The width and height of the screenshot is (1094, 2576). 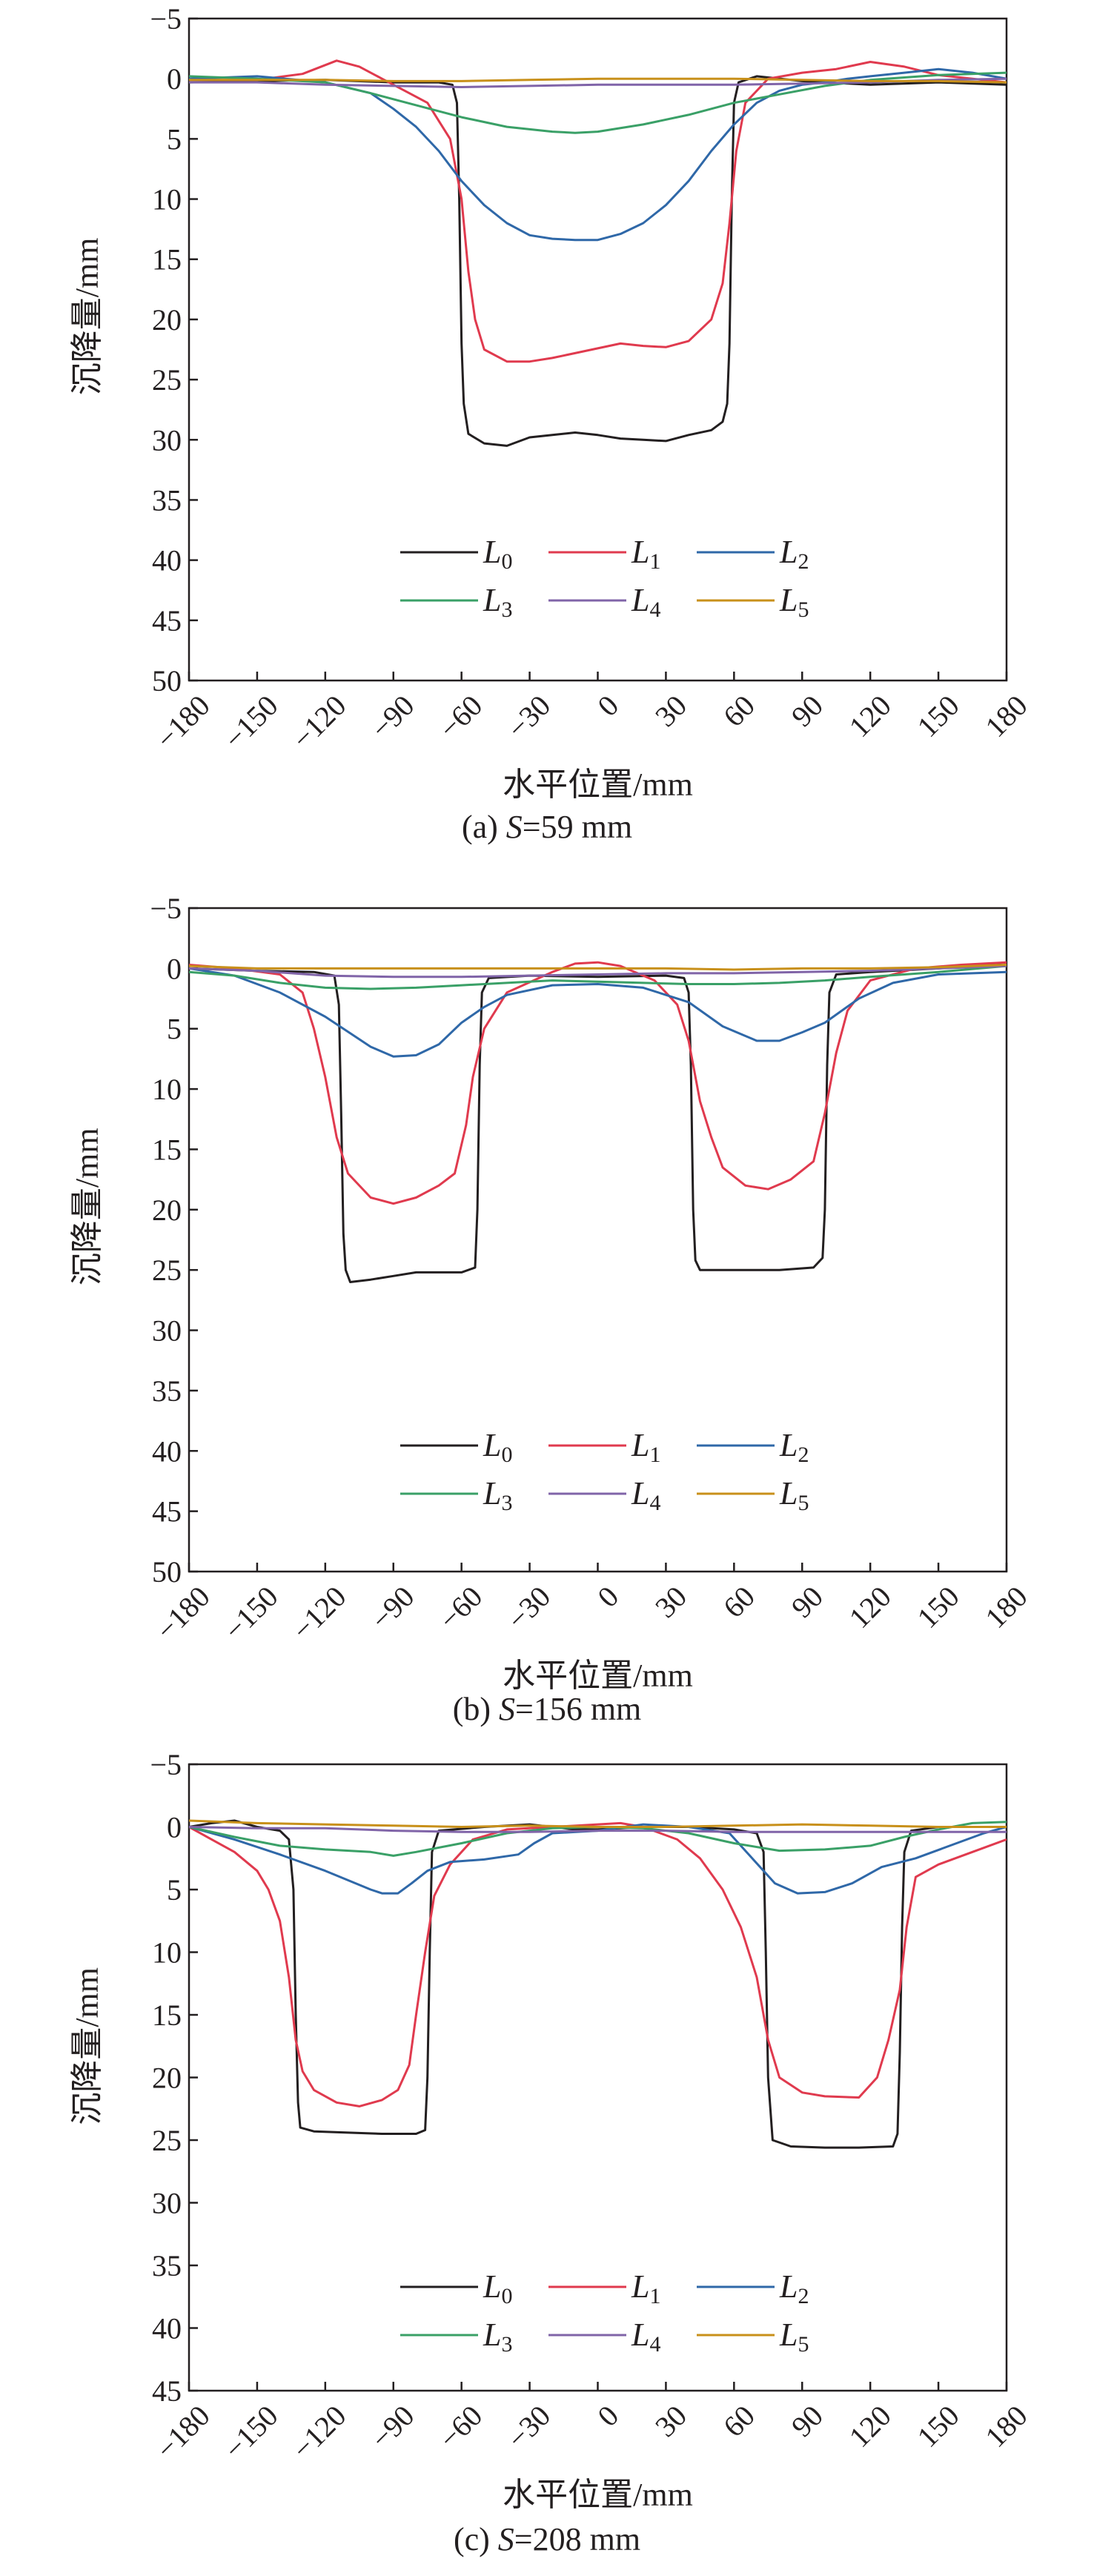 What do you see at coordinates (598, 1083) in the screenshot?
I see `series-line-L1` at bounding box center [598, 1083].